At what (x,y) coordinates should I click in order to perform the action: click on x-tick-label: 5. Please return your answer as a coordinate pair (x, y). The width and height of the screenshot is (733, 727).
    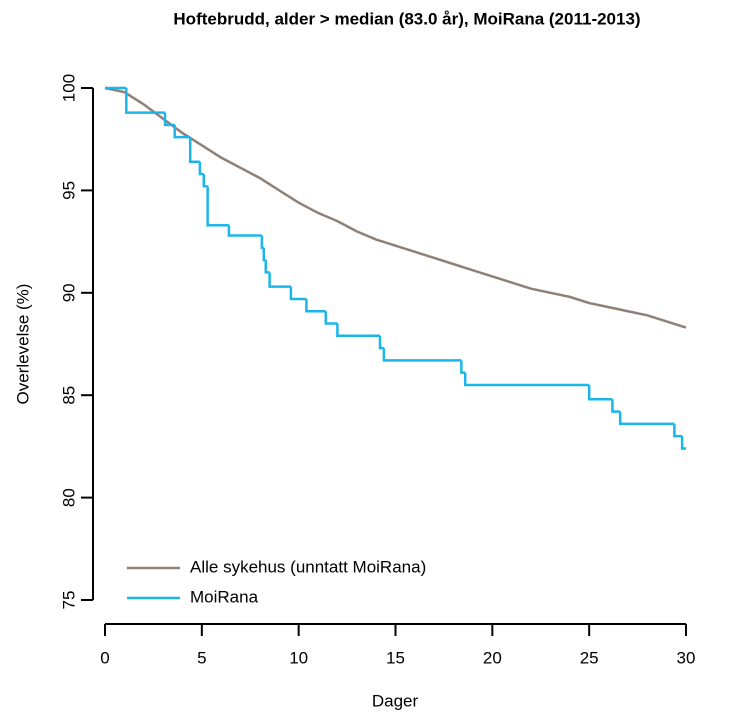
    Looking at the image, I should click on (201, 657).